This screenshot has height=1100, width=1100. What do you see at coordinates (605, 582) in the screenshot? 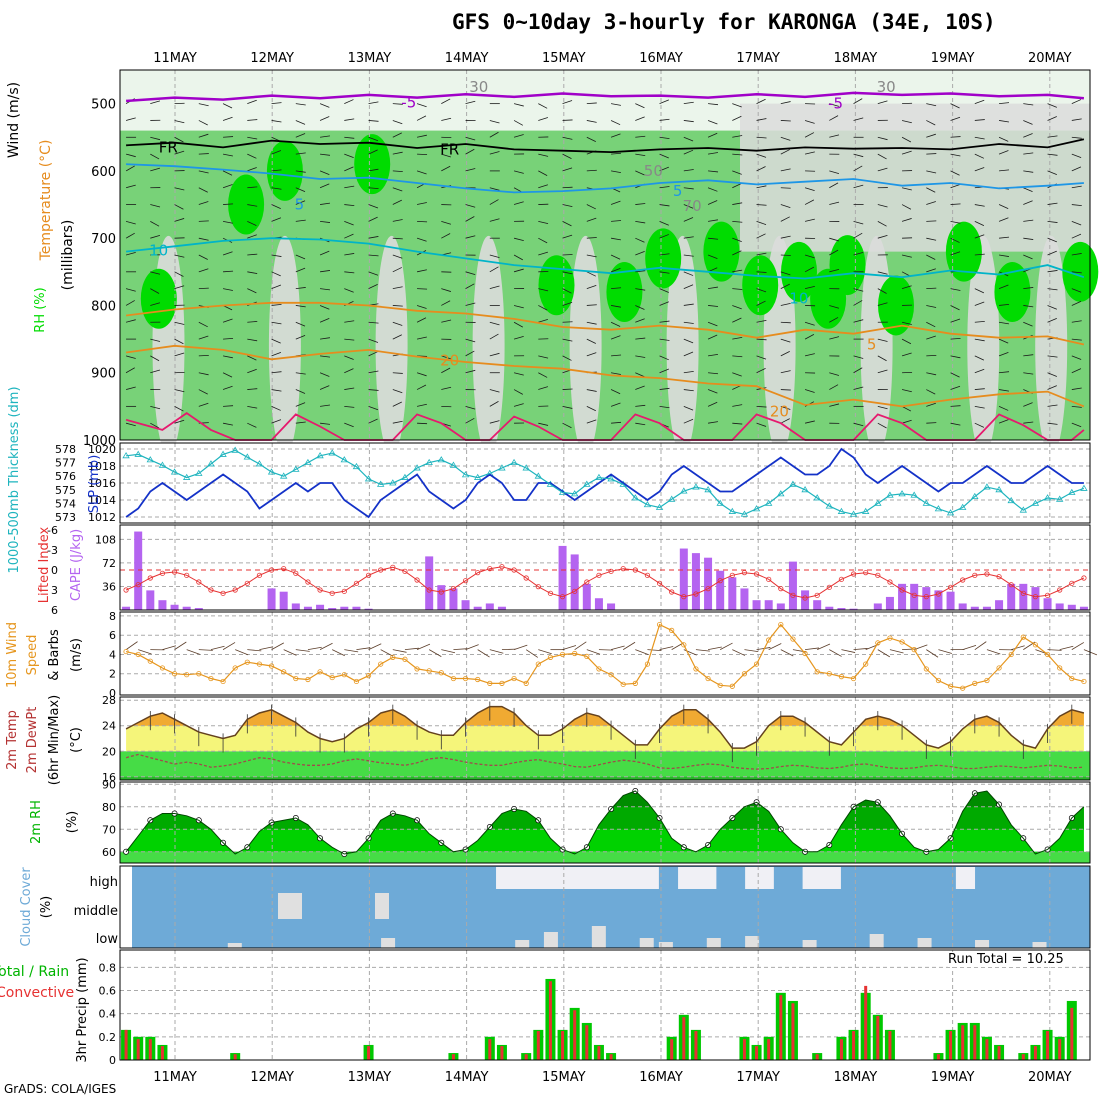
I see `lifted-index-line` at bounding box center [605, 582].